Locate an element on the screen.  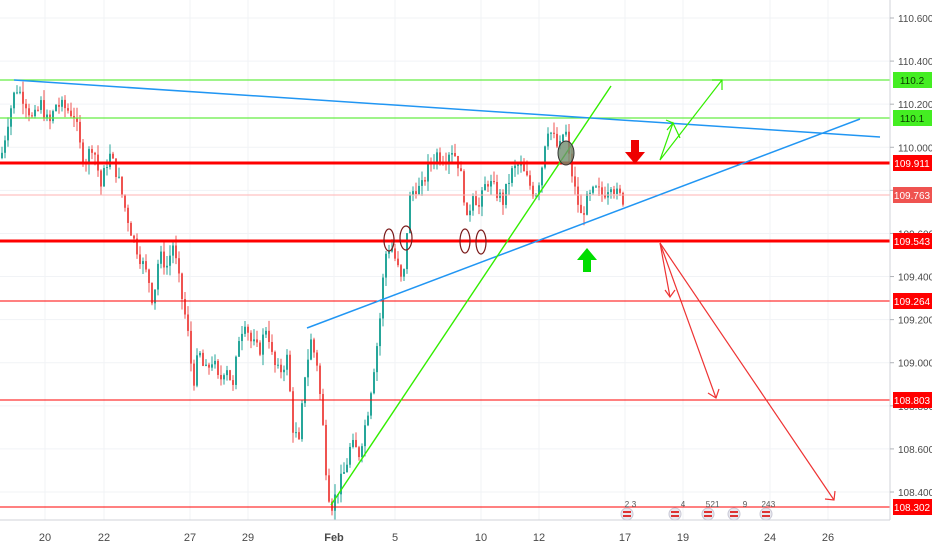
event-marker-label: 3 is located at coordinates (634, 504).